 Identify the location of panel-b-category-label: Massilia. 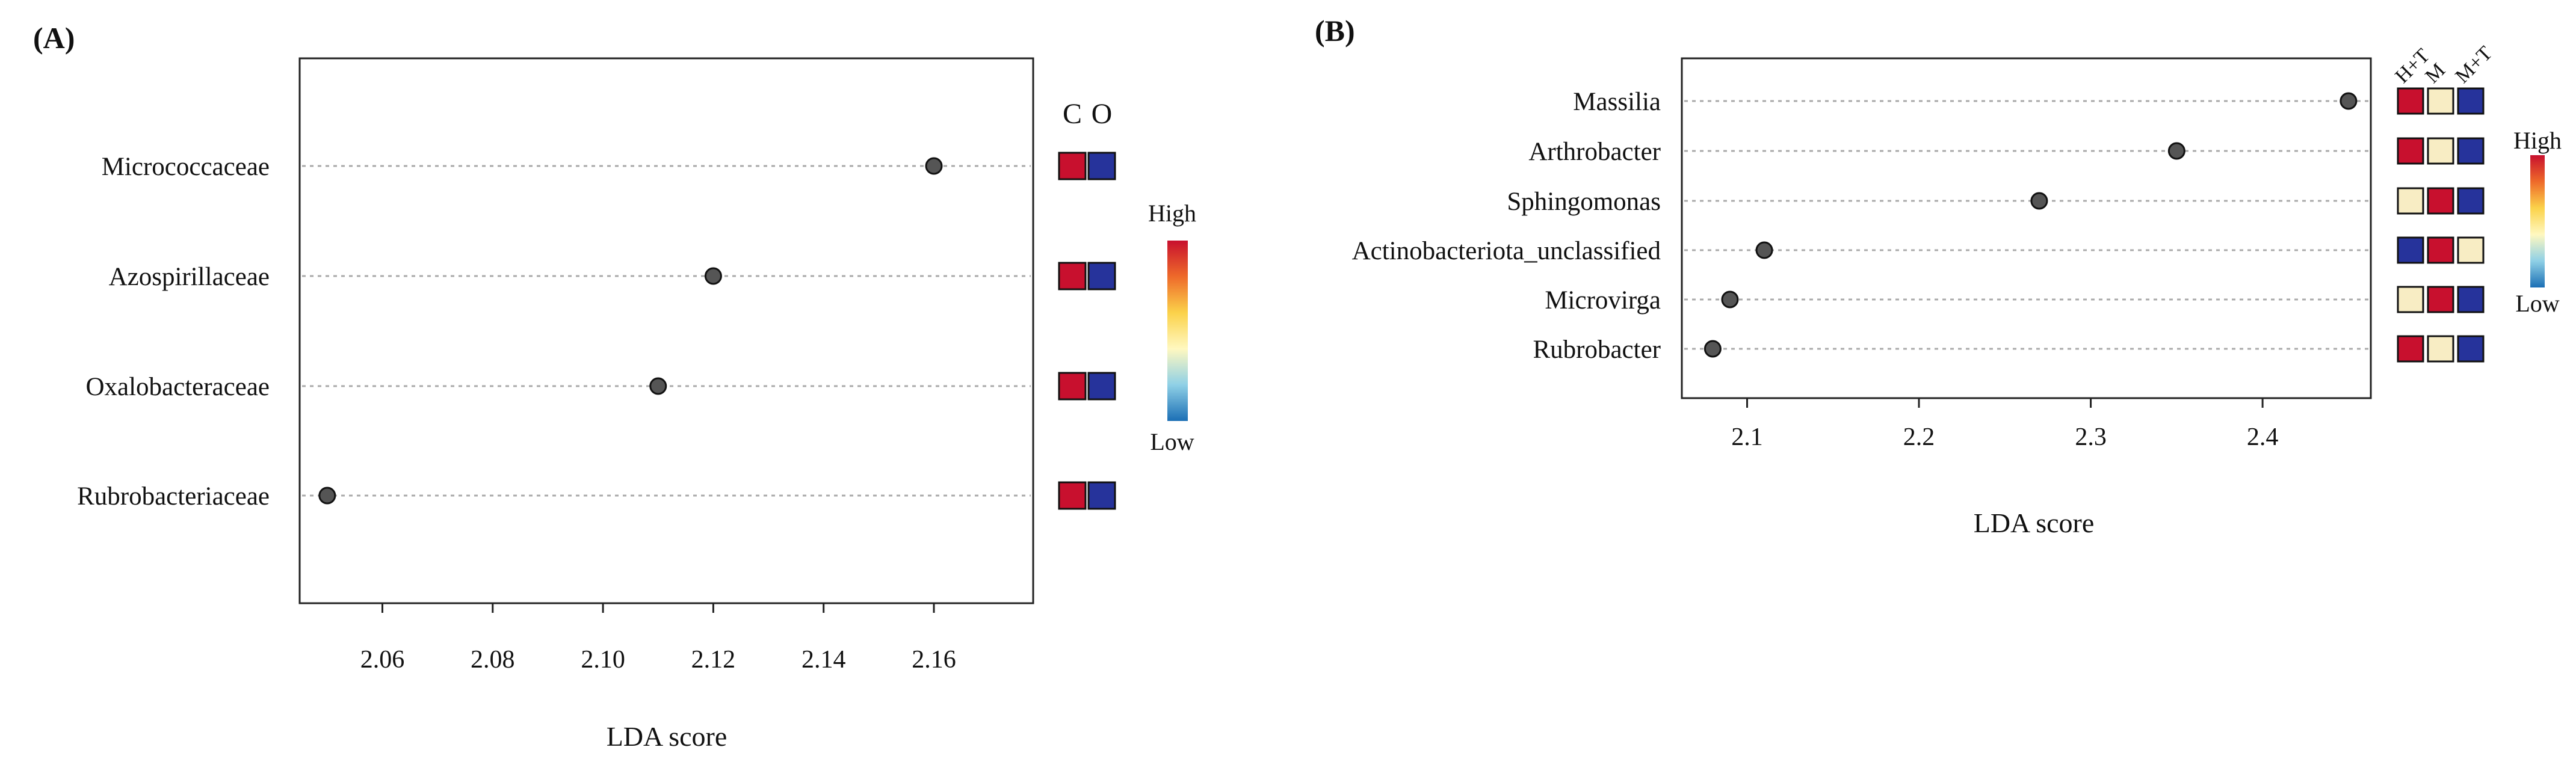
(1617, 102).